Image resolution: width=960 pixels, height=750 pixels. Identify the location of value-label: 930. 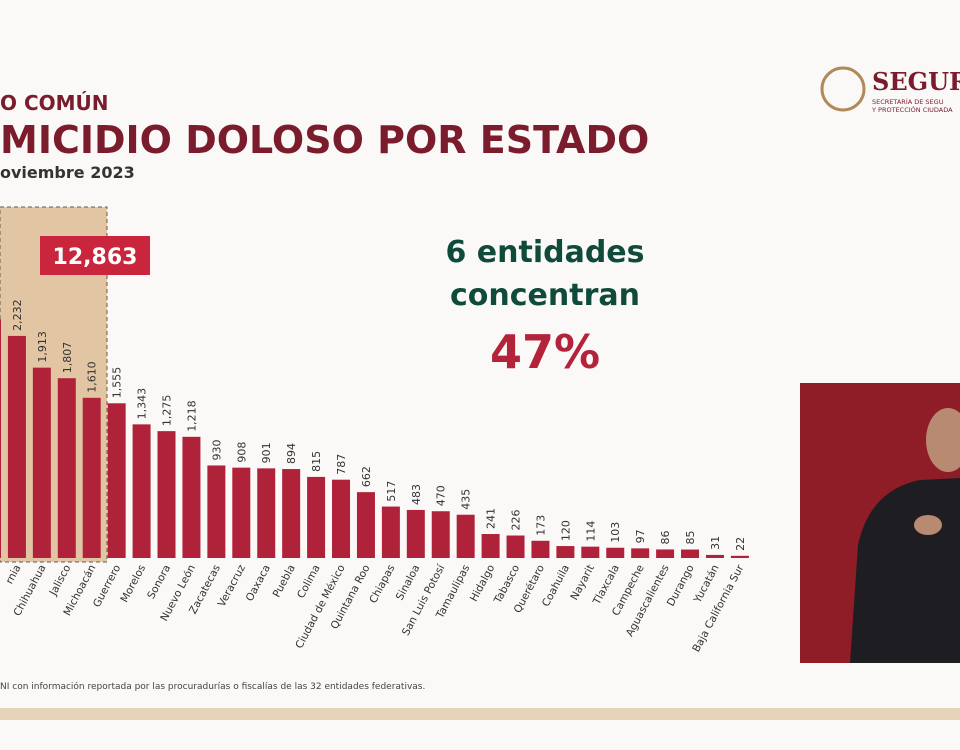
(216, 449).